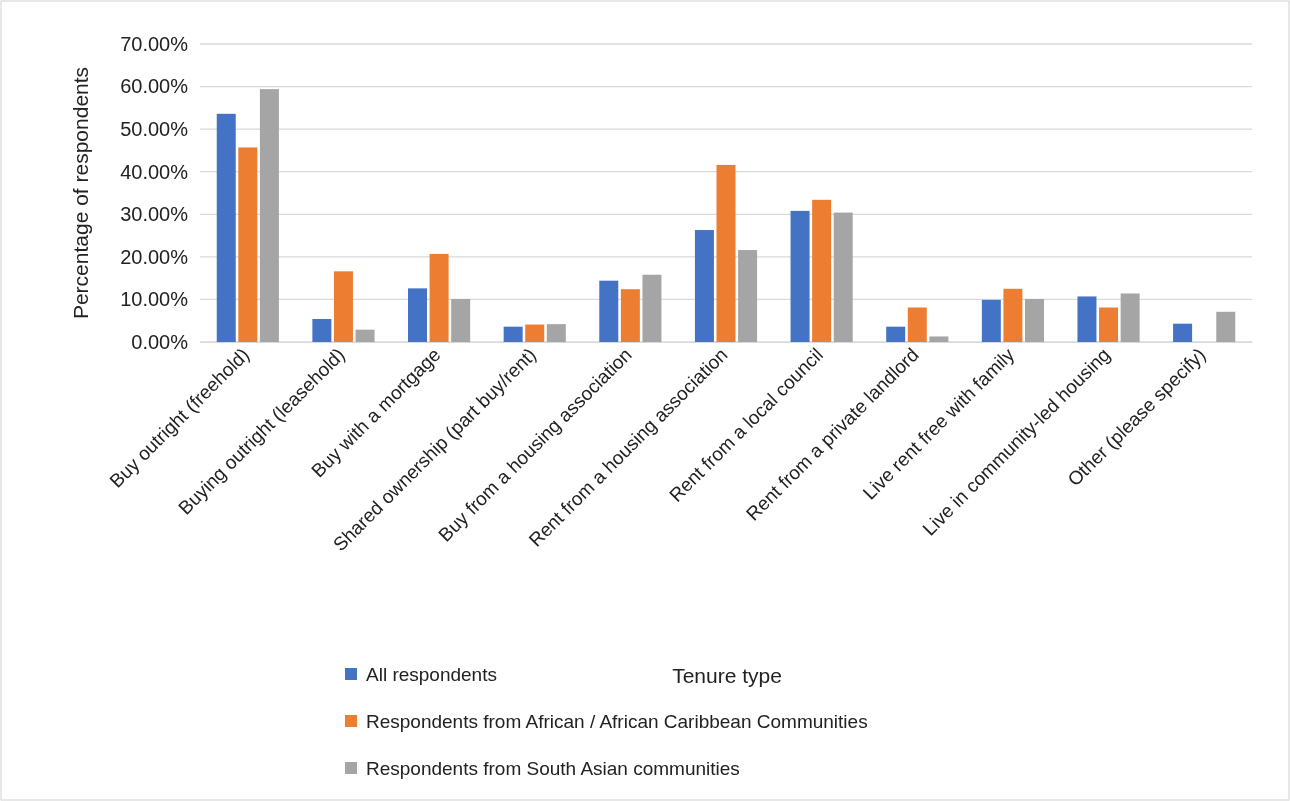  I want to click on y-tick-label: 10.00%, so click(154, 299).